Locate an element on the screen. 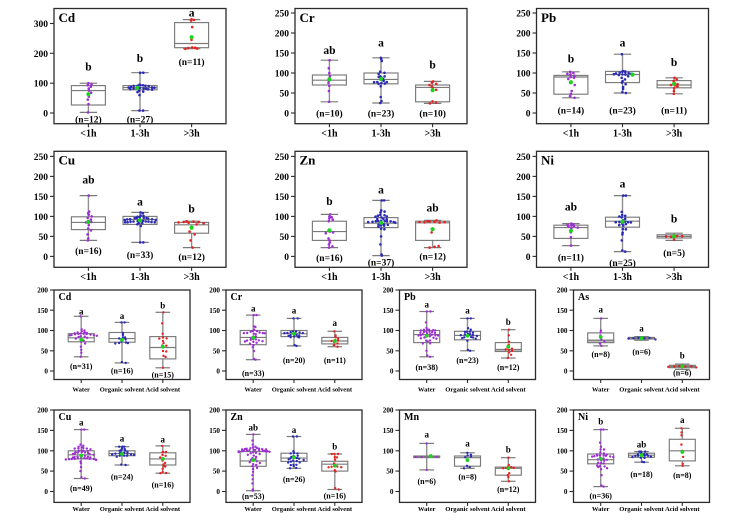  svg-text: (n=53) is located at coordinates (253, 496).